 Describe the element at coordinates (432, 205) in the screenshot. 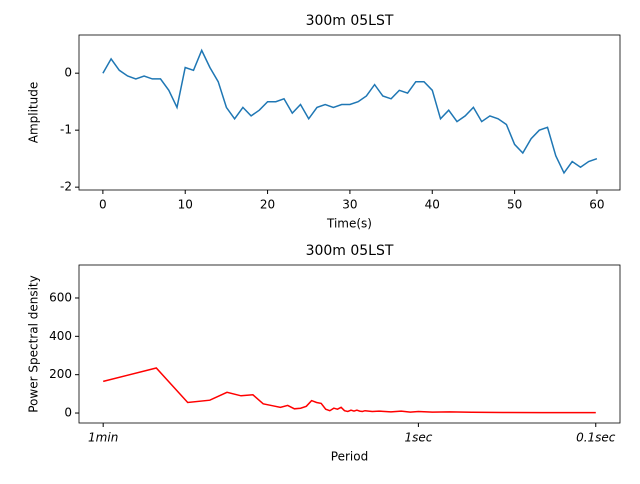

I see `x-tick-label: 40` at that location.